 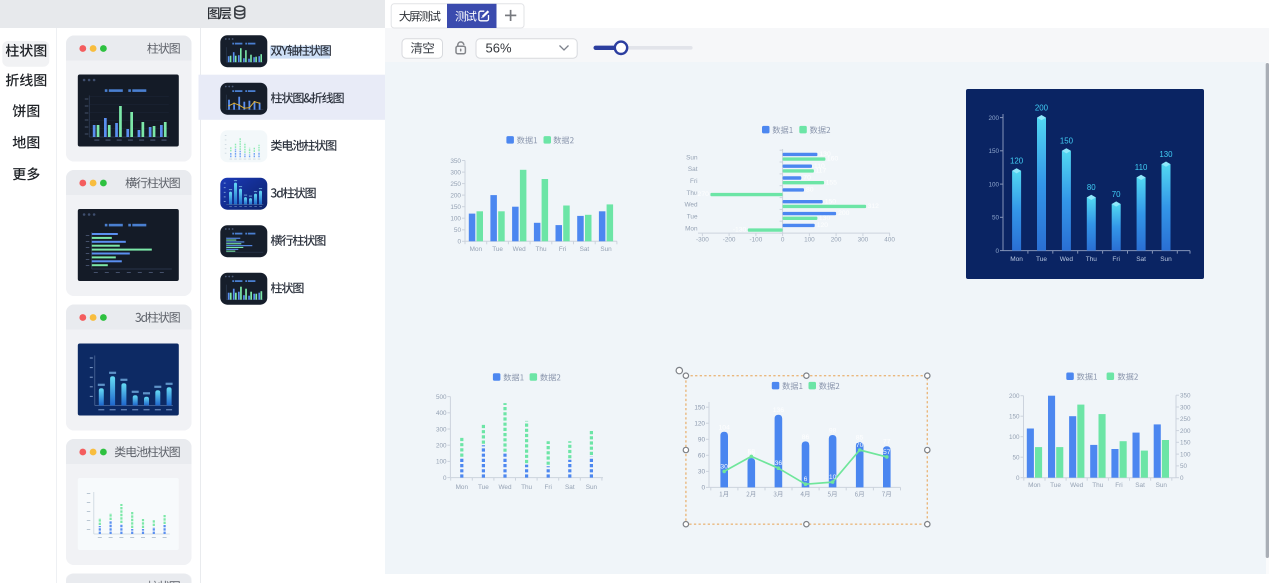 What do you see at coordinates (832, 182) in the screenshot?
I see `svg-text: 155` at bounding box center [832, 182].